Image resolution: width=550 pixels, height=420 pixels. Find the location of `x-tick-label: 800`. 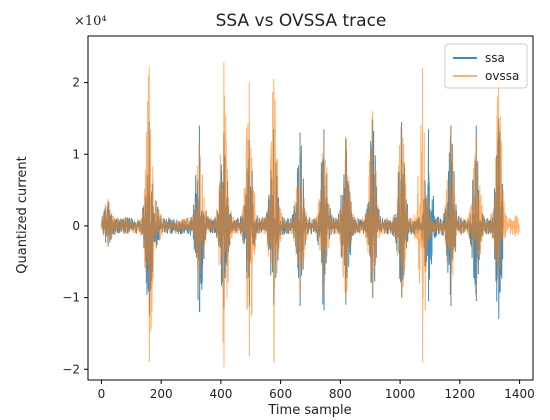

x-tick-label: 800 is located at coordinates (340, 394).